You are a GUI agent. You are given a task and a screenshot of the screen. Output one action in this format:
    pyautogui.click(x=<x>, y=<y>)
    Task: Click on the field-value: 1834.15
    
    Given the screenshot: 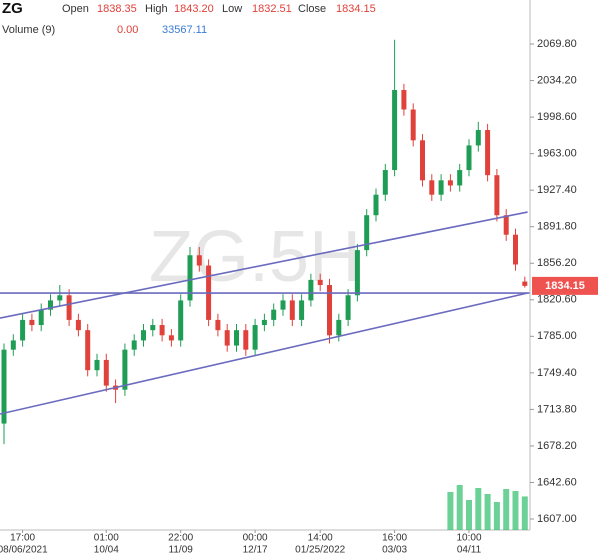 What is the action you would take?
    pyautogui.click(x=356, y=9)
    